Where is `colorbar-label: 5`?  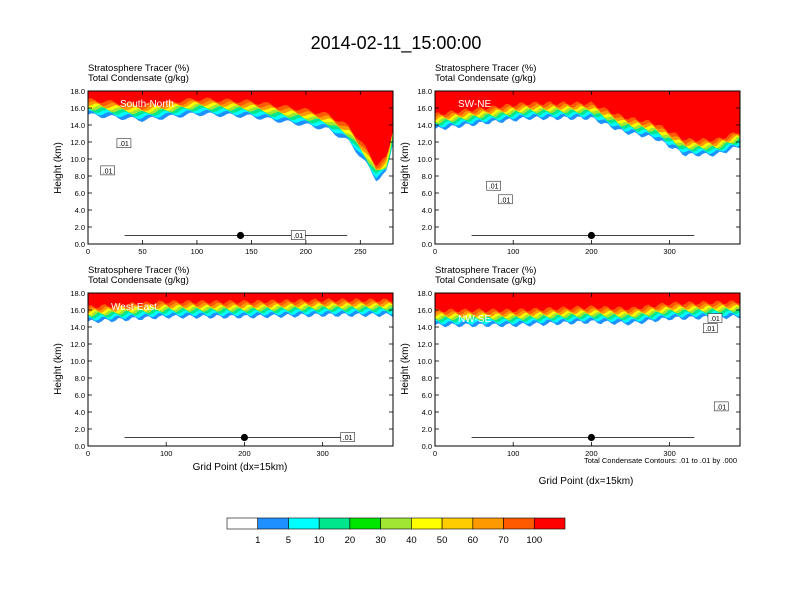
colorbar-label: 5 is located at coordinates (288, 540).